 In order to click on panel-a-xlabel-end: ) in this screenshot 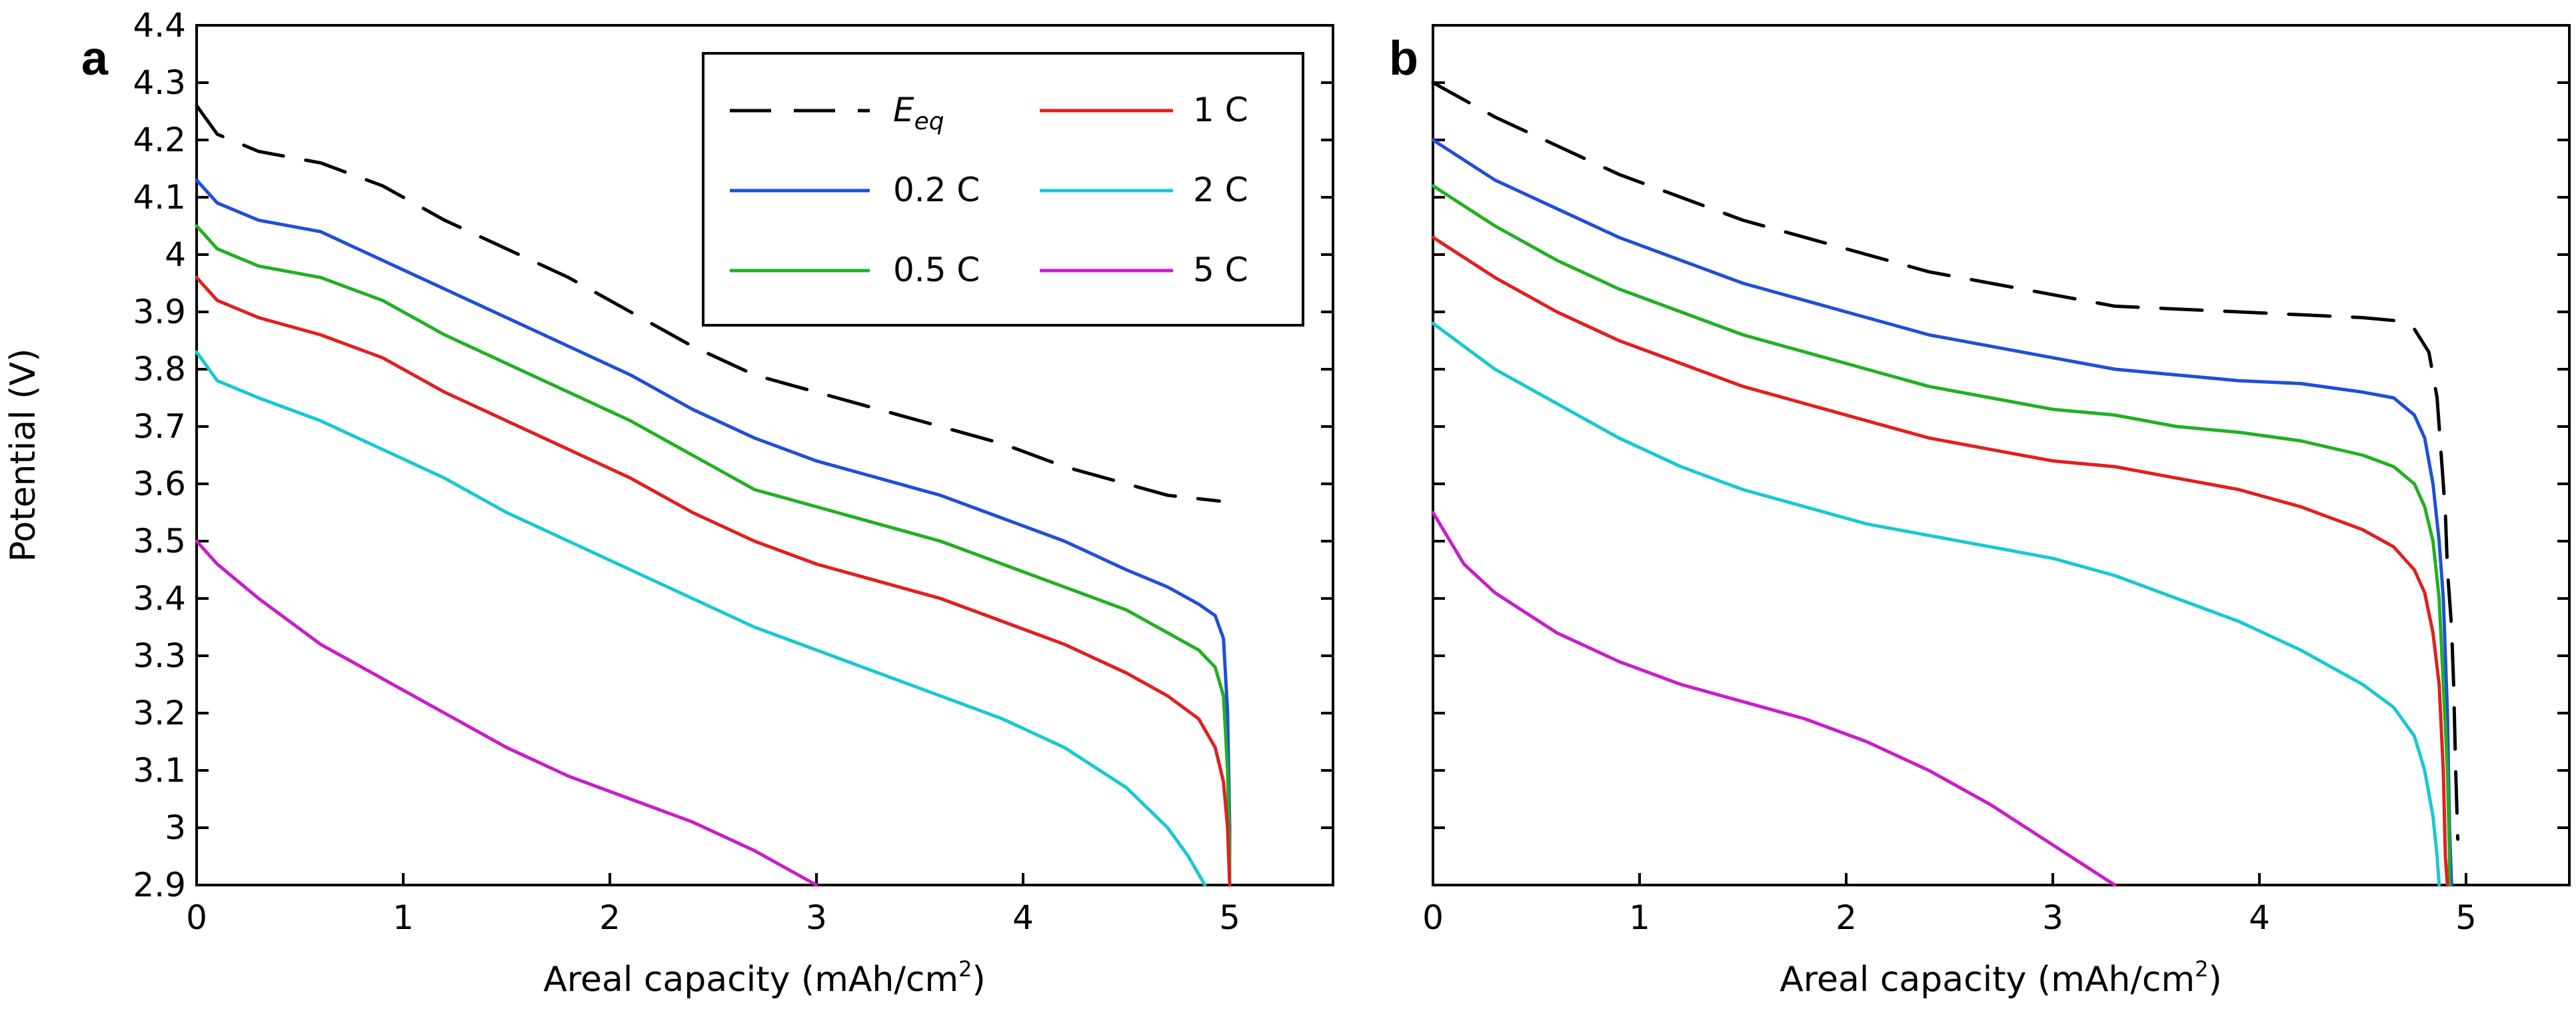, I will do `click(979, 980)`.